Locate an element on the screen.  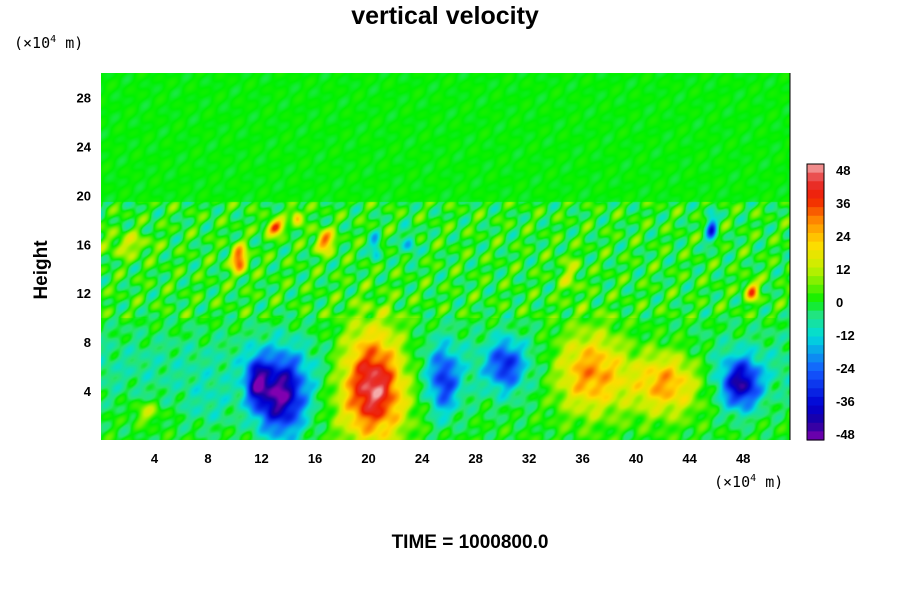
x-tick-label: 16 is located at coordinates (315, 458).